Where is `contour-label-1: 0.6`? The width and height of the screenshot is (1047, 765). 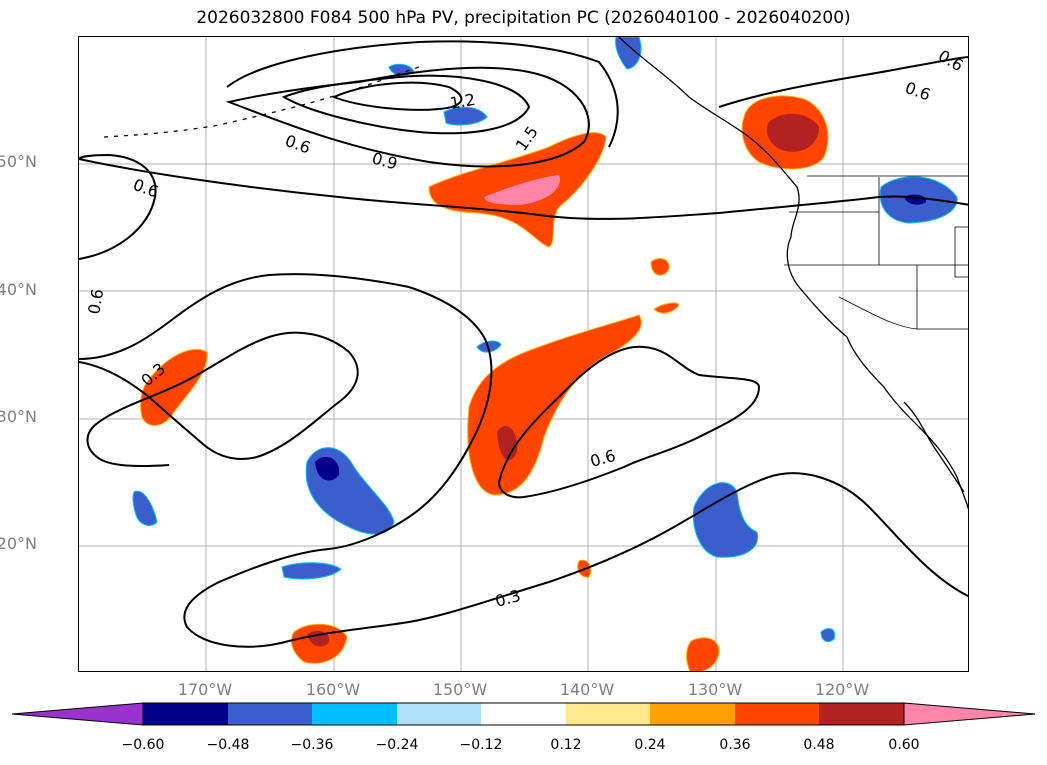
contour-label-1: 0.6 is located at coordinates (146, 188).